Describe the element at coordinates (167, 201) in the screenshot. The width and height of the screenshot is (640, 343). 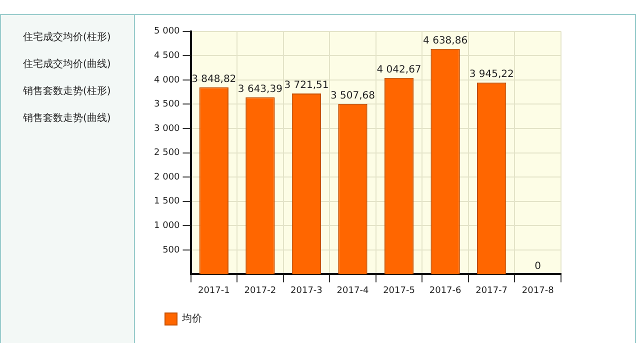
I see `y-tick-label: 1 500` at that location.